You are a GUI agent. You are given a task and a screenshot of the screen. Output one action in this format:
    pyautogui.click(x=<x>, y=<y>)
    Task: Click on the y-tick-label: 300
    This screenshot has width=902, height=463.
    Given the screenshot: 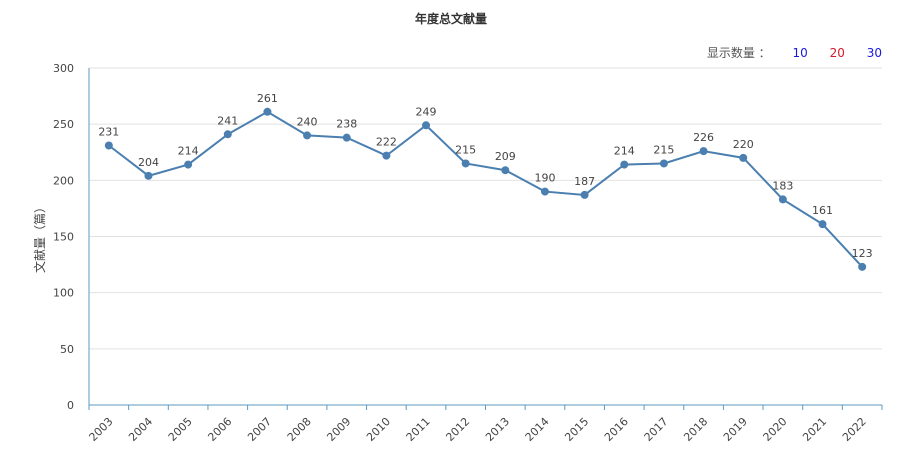 What is the action you would take?
    pyautogui.click(x=63, y=68)
    